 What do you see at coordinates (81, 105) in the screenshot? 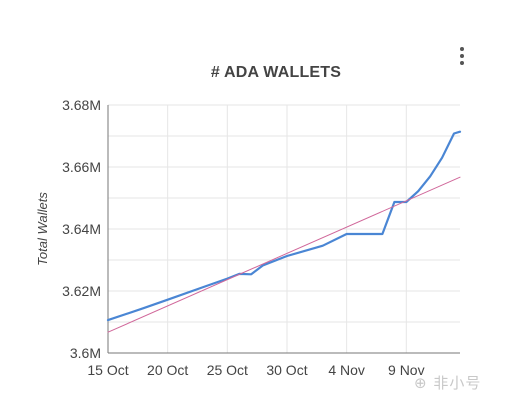
I see `y-tick-label: 3.68M` at bounding box center [81, 105].